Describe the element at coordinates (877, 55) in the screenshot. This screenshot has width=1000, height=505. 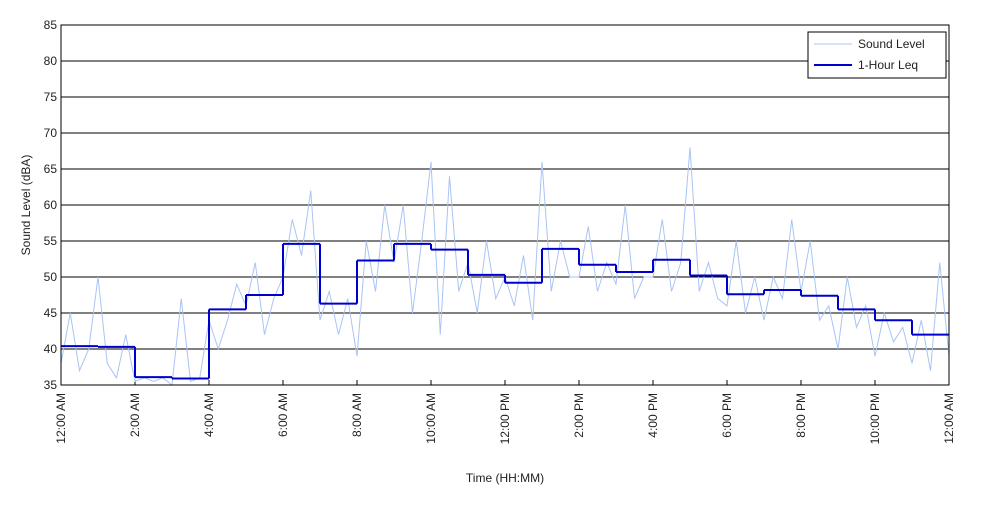
I see `legend-box` at that location.